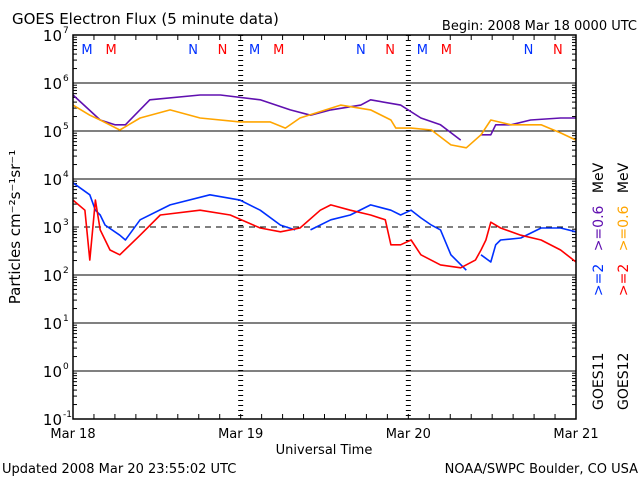 The width and height of the screenshot is (640, 484). What do you see at coordinates (599, 177) in the screenshot?
I see `legend-goes11-unit: MeV` at bounding box center [599, 177].